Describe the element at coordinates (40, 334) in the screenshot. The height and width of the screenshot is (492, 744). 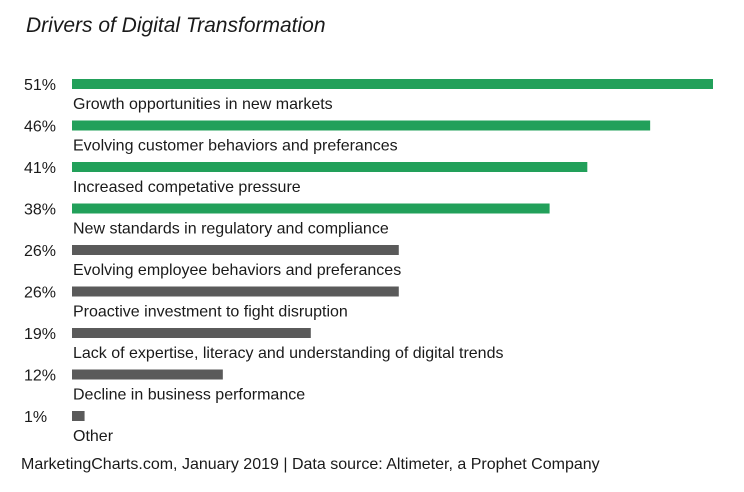
I see `value-label: 19%` at that location.